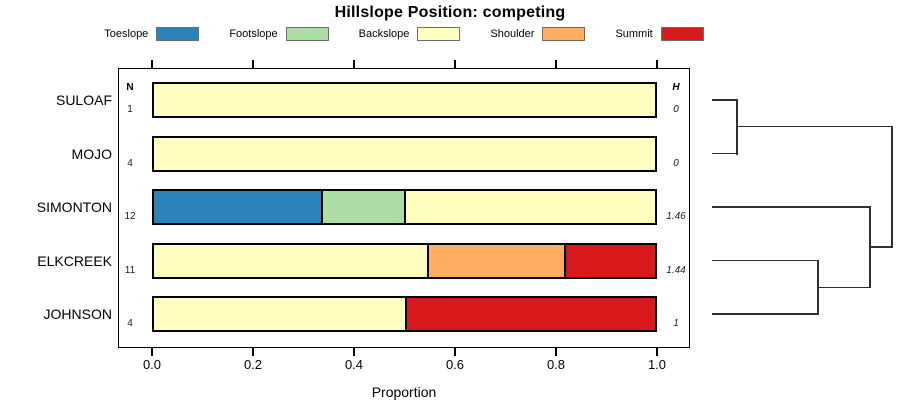 This screenshot has height=420, width=900. I want to click on bar-elkcreek, so click(404, 260).